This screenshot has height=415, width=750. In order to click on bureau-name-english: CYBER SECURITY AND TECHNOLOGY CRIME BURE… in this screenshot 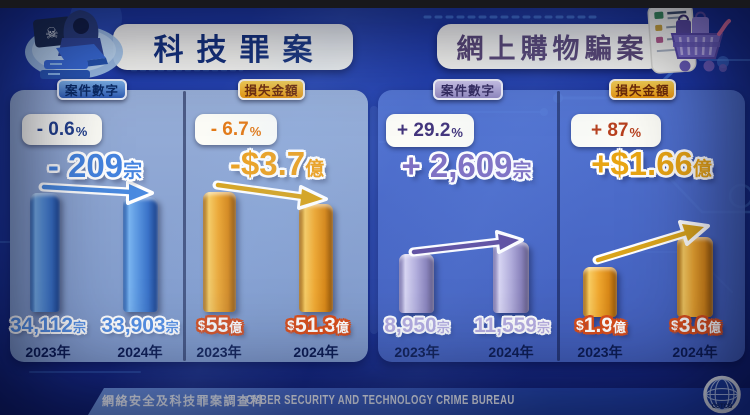, I will do `click(380, 400)`.